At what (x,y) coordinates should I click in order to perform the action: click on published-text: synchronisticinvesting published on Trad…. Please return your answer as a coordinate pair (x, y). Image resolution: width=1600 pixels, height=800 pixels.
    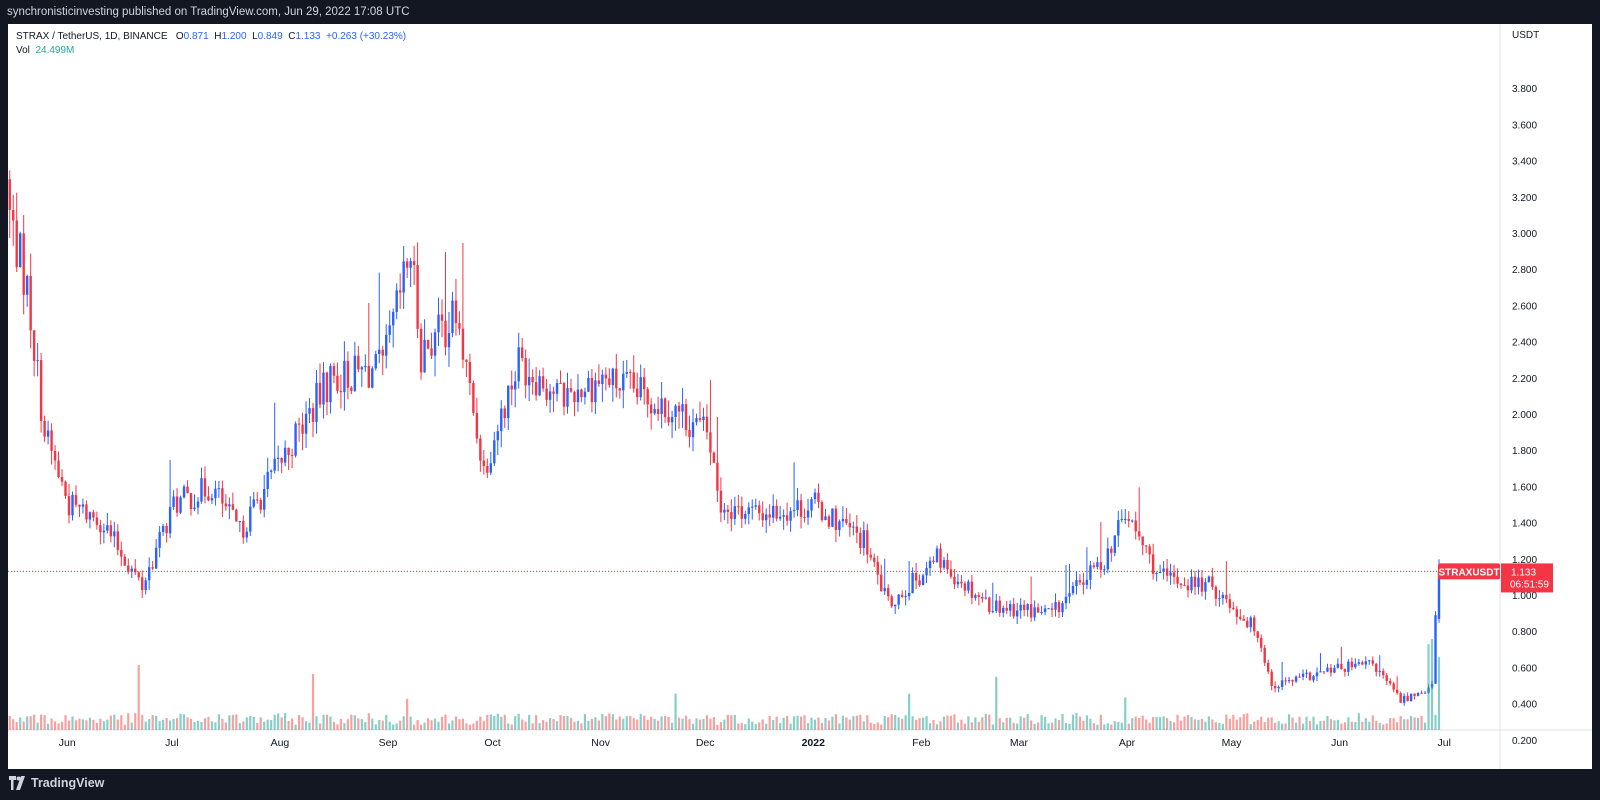
    Looking at the image, I should click on (208, 12).